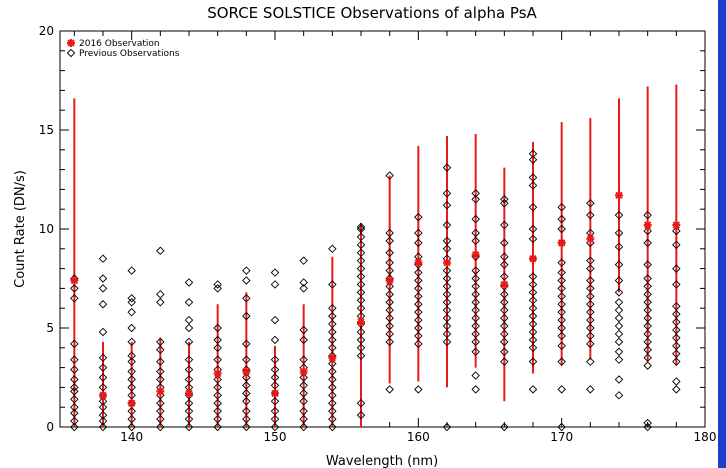  Describe the element at coordinates (71, 53) in the screenshot. I see `legend-diamond-marker` at that location.